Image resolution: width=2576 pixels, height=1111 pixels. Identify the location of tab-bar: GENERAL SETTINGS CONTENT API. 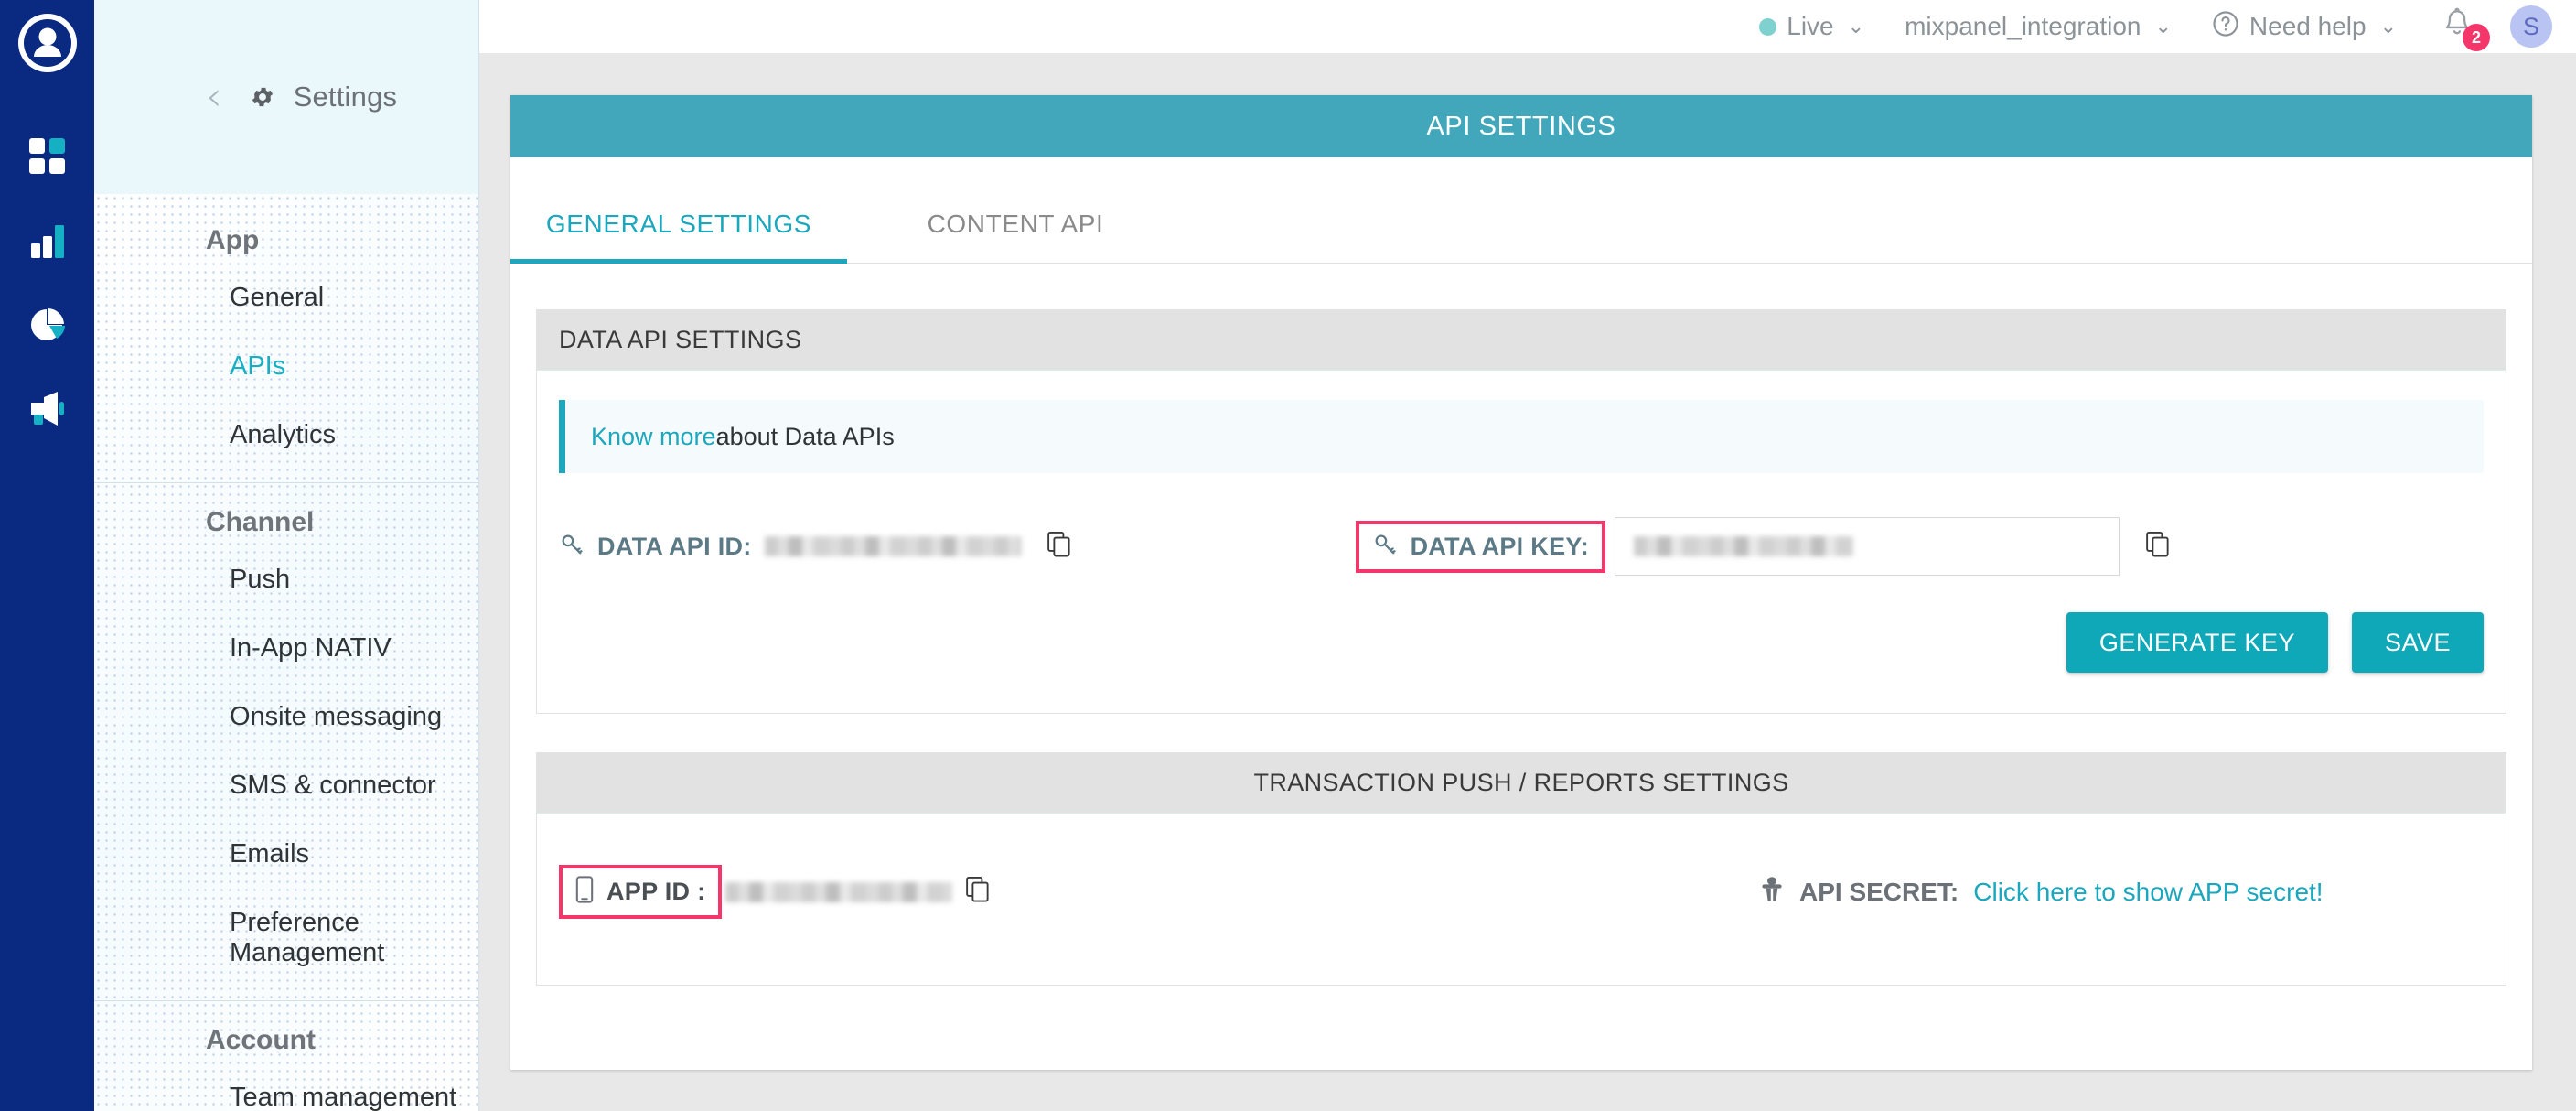
(1521, 210).